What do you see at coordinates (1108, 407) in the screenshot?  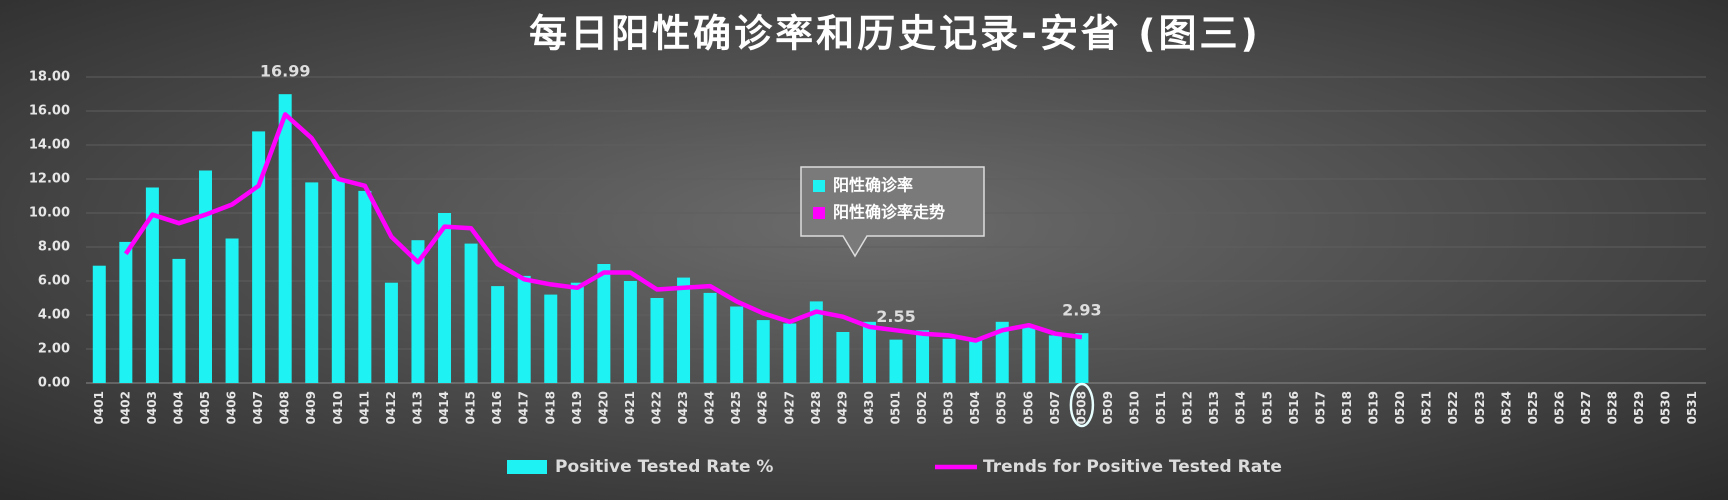 I see `x-tick-label: 0509` at bounding box center [1108, 407].